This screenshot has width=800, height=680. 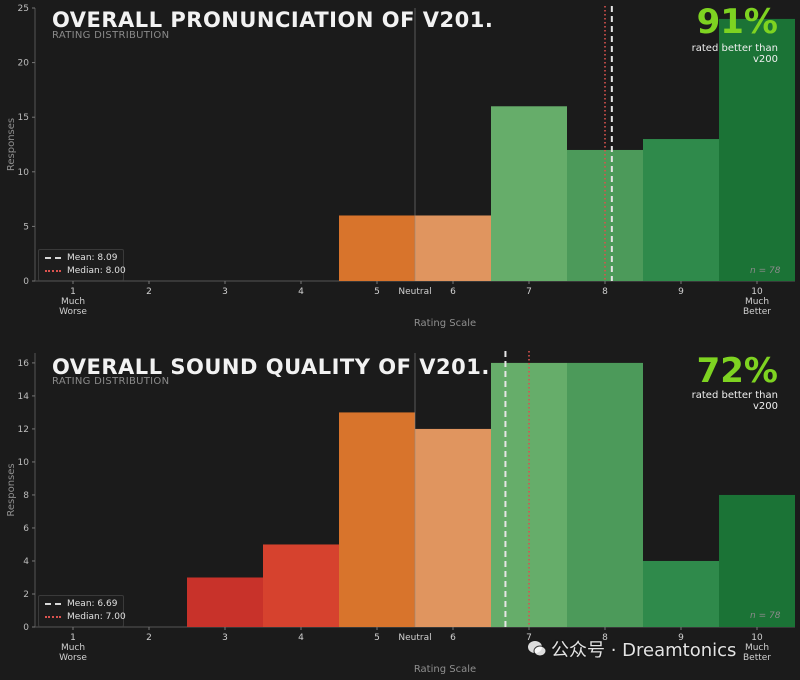 I want to click on chart-legend: Mean: 8.09 Median: 8.00, so click(x=82, y=265).